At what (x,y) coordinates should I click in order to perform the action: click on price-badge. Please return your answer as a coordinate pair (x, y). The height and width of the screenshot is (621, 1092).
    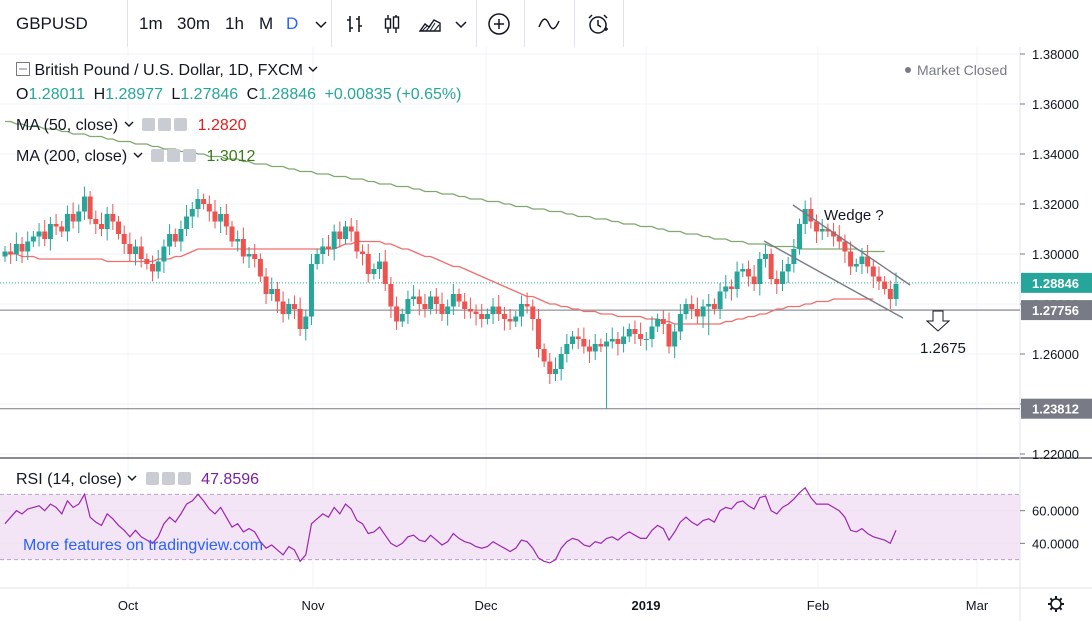
    Looking at the image, I should click on (1056, 310).